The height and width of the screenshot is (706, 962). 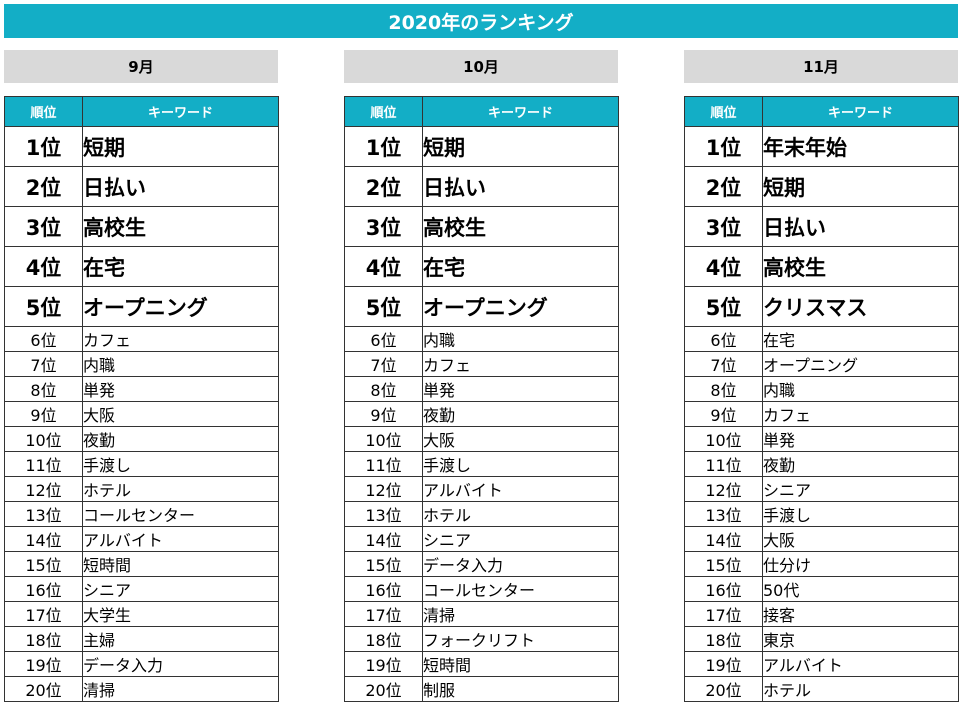 I want to click on table-row: 19位 アルバイト, so click(x=821, y=664).